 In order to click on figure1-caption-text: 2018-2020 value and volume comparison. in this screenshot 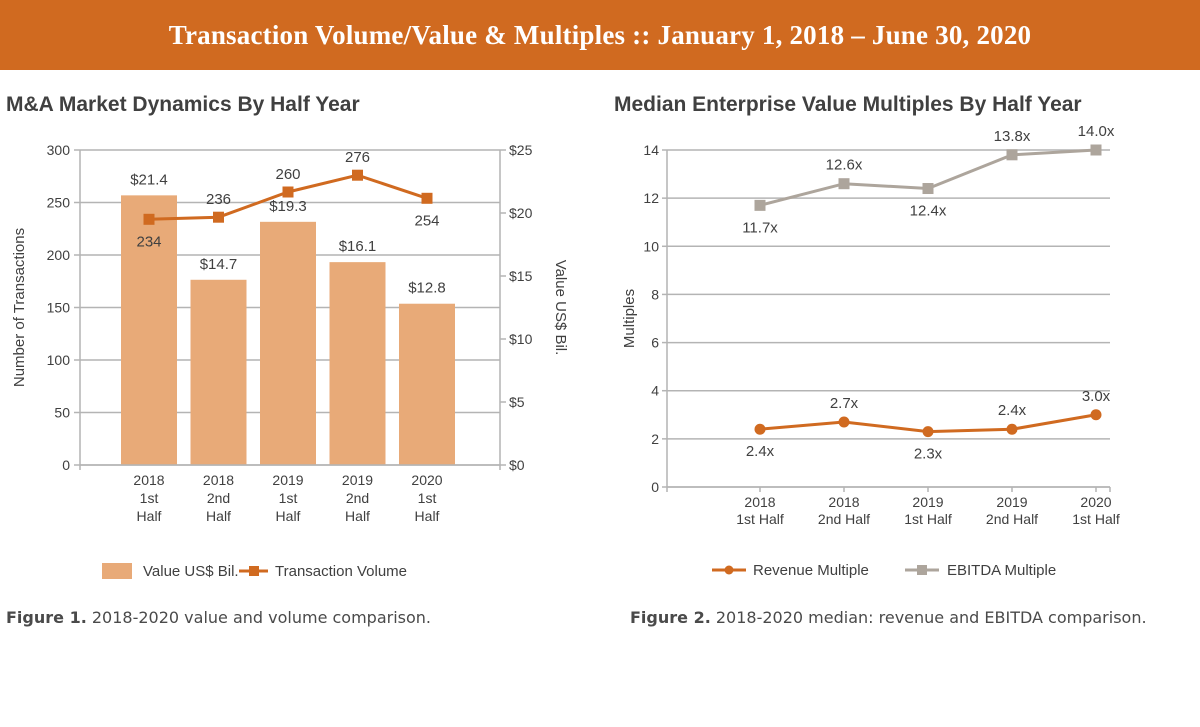, I will do `click(259, 617)`.